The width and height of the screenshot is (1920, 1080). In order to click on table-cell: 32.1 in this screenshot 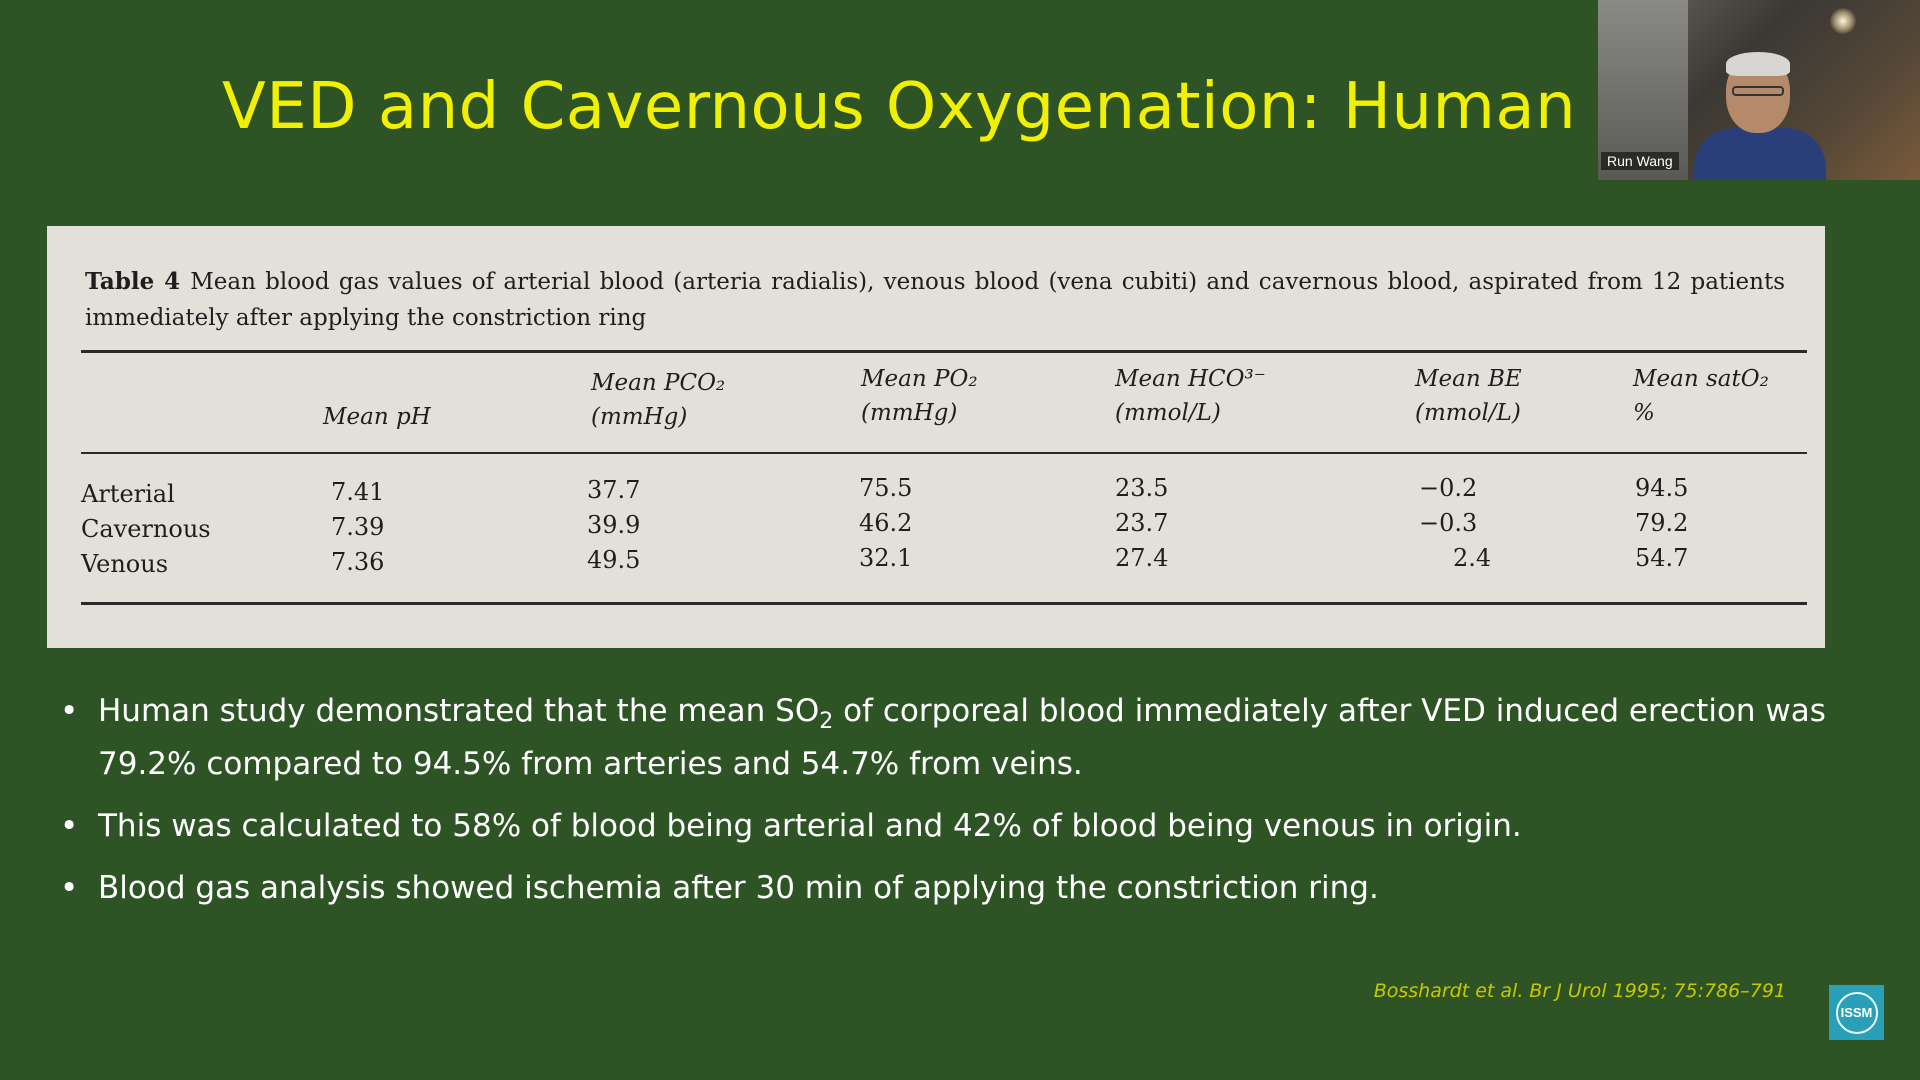, I will do `click(886, 558)`.